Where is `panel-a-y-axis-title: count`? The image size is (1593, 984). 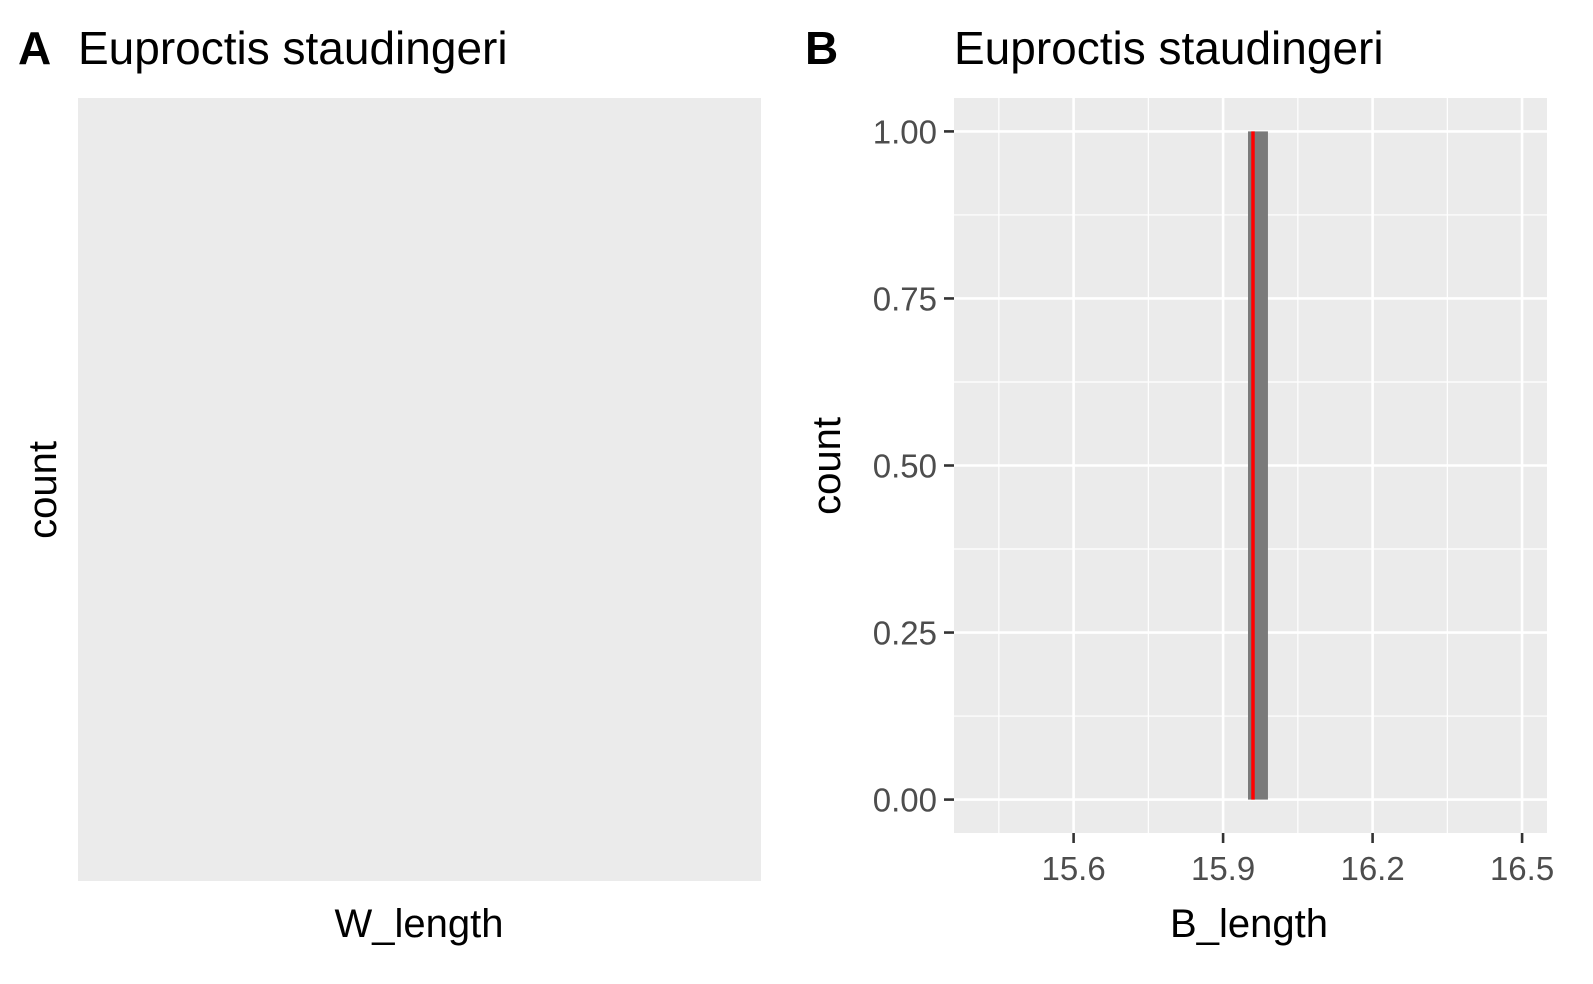
panel-a-y-axis-title: count is located at coordinates (43, 490).